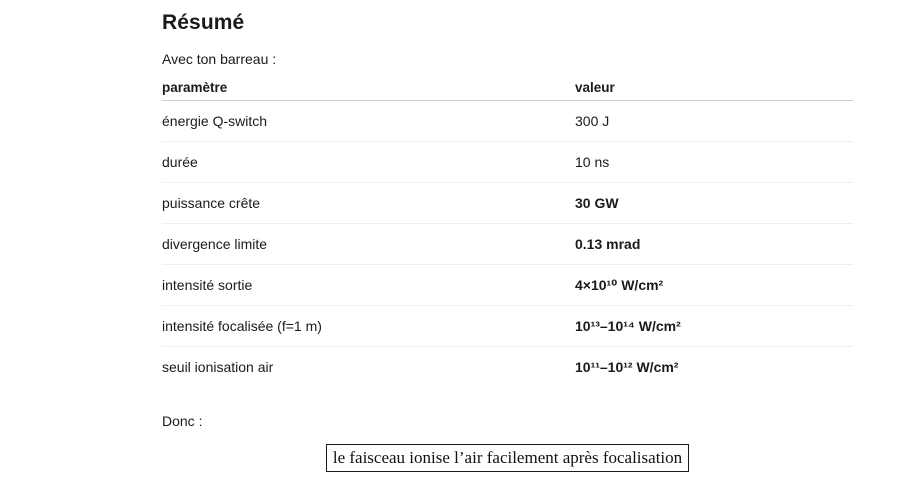 Image resolution: width=897 pixels, height=483 pixels. Describe the element at coordinates (714, 162) in the screenshot. I see `value-cell: 10 ns` at that location.